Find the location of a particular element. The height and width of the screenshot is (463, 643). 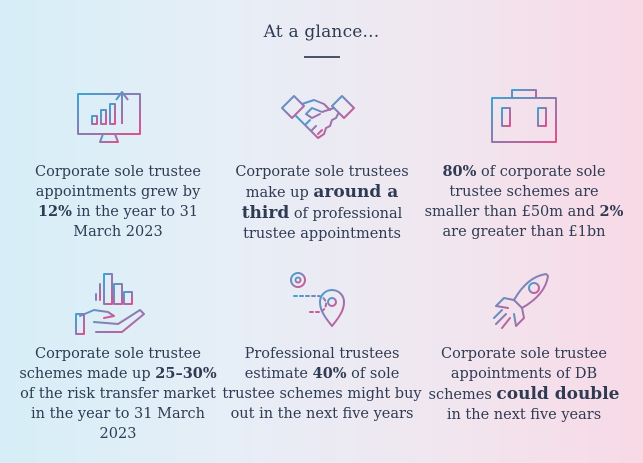

stat-highlight: could double is located at coordinates (558, 394).